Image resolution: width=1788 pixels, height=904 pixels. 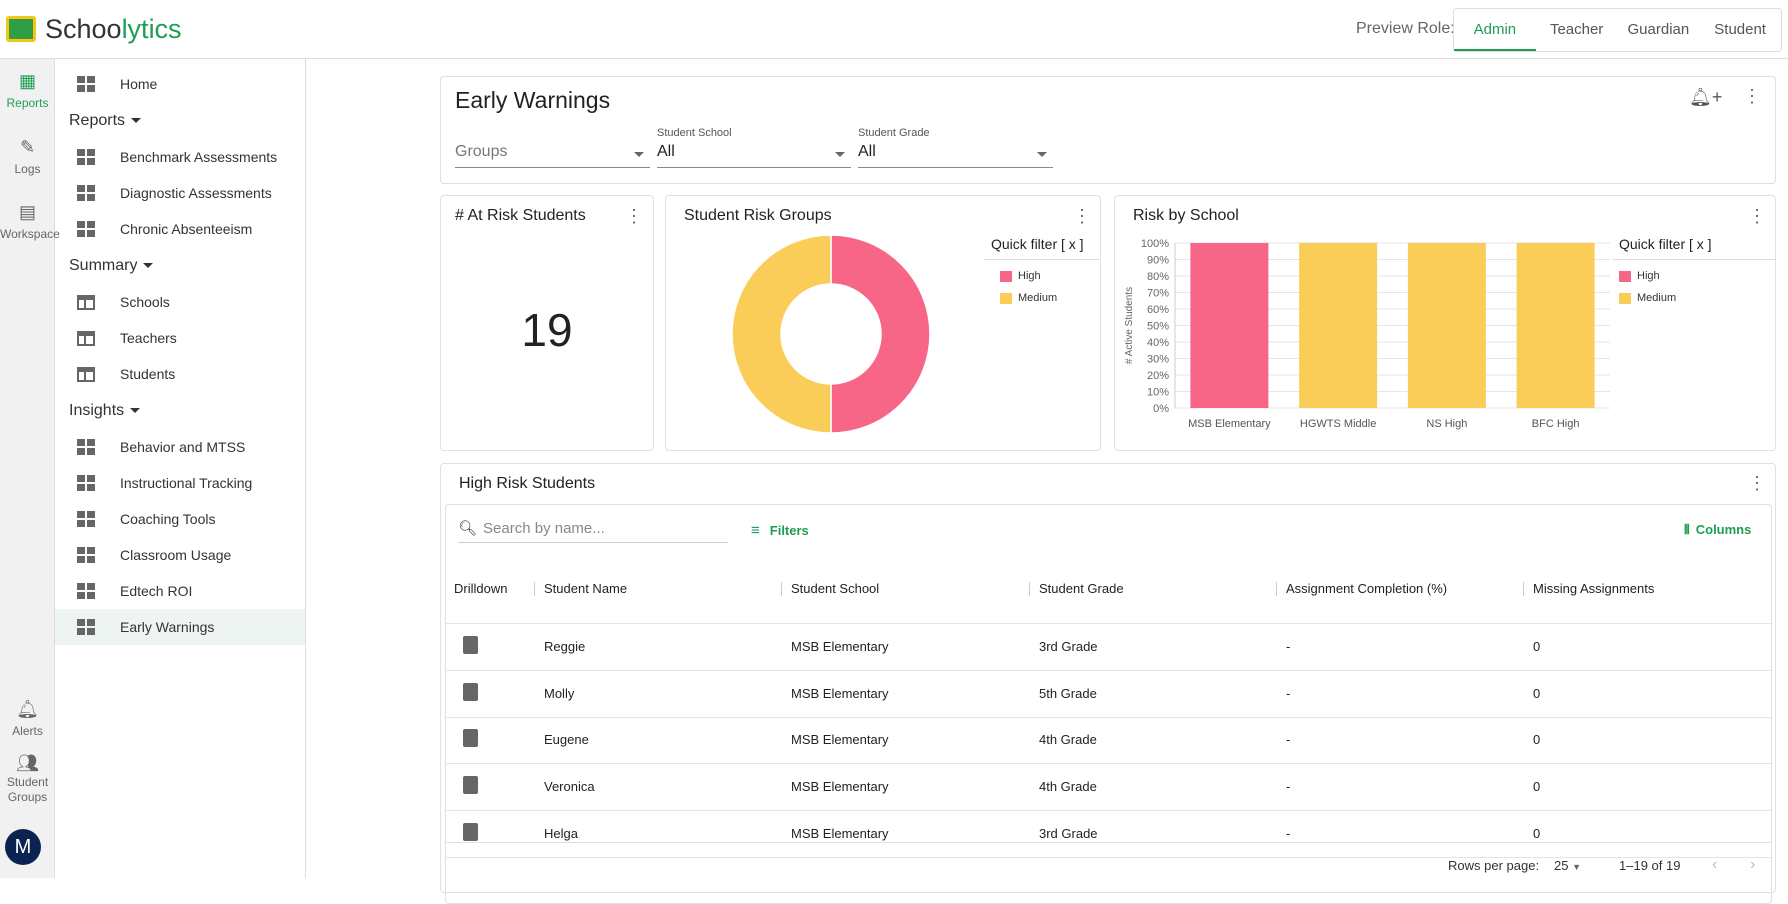 What do you see at coordinates (1594, 588) in the screenshot?
I see `column-header: Missing Assignments` at bounding box center [1594, 588].